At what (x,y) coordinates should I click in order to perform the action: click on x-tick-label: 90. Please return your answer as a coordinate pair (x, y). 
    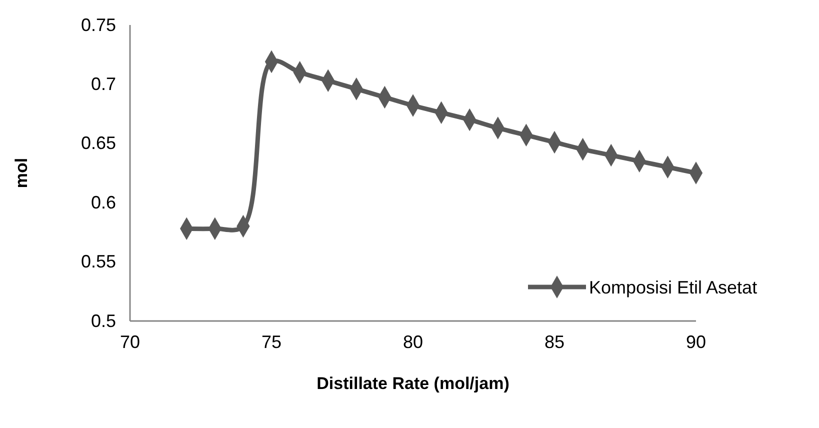
    Looking at the image, I should click on (696, 342).